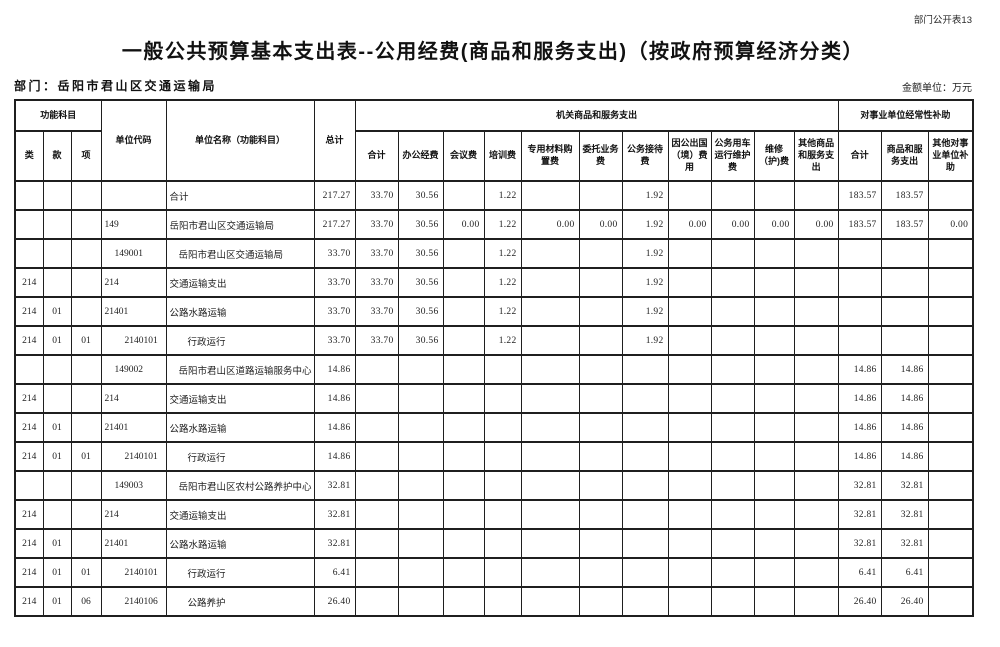  What do you see at coordinates (57, 427) in the screenshot?
I see `cell-section: 01` at bounding box center [57, 427].